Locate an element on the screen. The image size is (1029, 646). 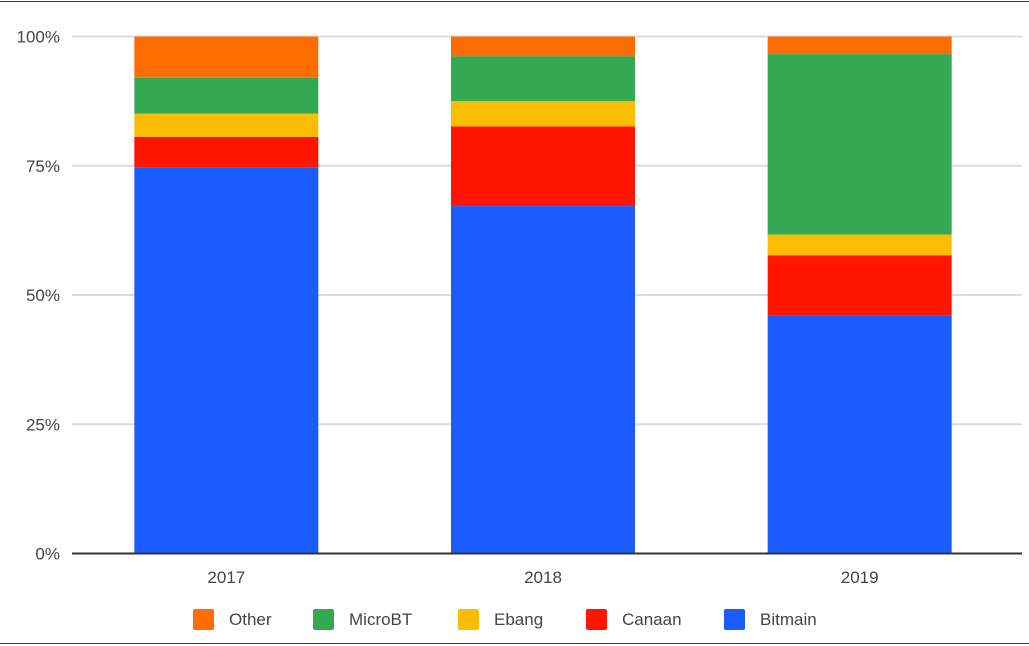
y-tick-label: 100% is located at coordinates (38, 37).